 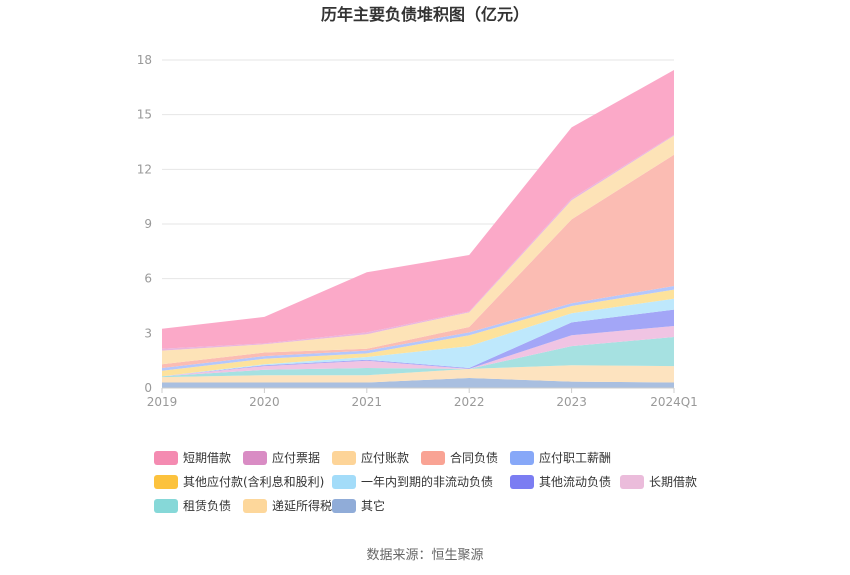 What do you see at coordinates (144, 60) in the screenshot?
I see `y-tick-label: 18` at bounding box center [144, 60].